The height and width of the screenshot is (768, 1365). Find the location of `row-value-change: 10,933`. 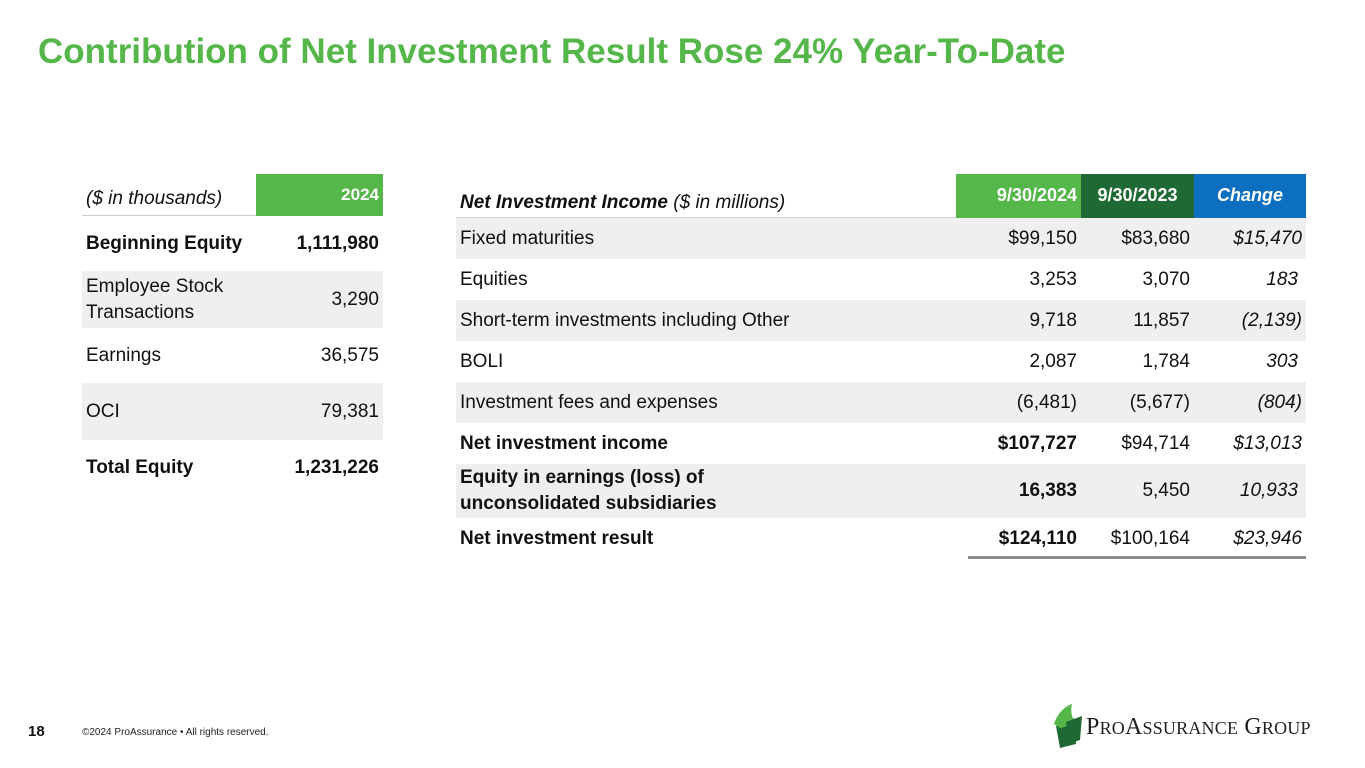

row-value-change: 10,933 is located at coordinates (1268, 490).